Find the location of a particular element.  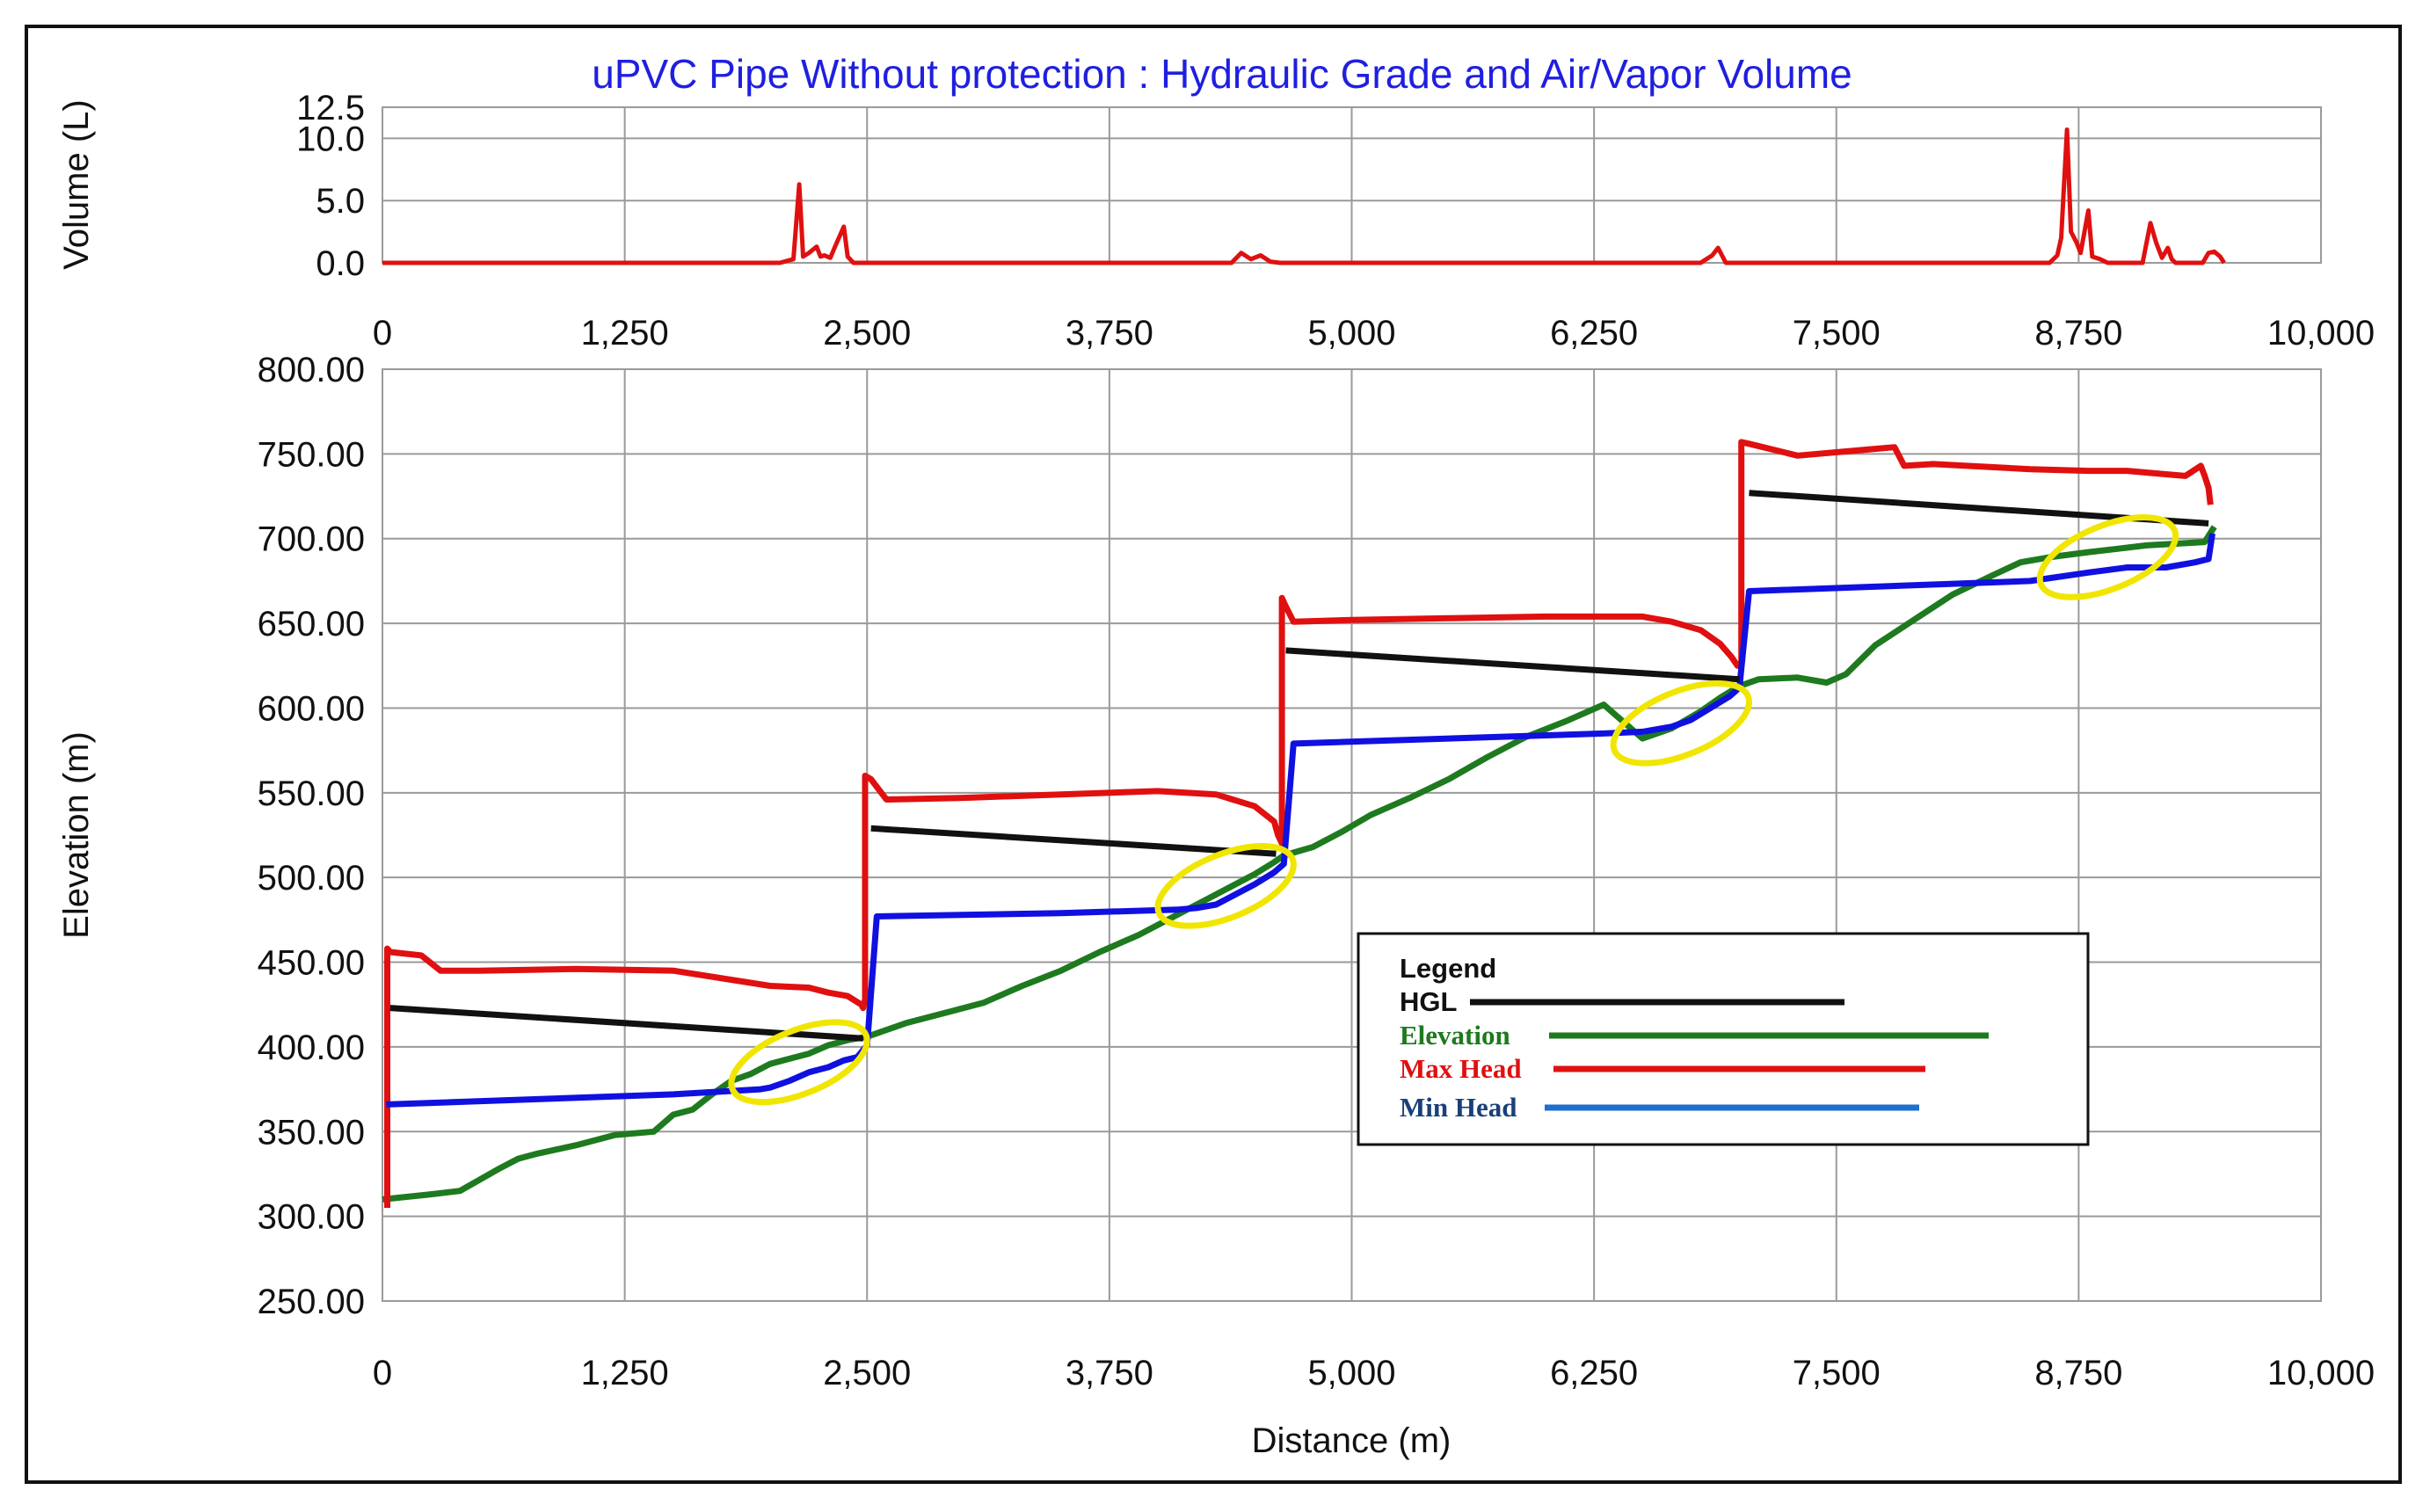

elevation-x-tick-label: 10,000 is located at coordinates (2321, 1373).